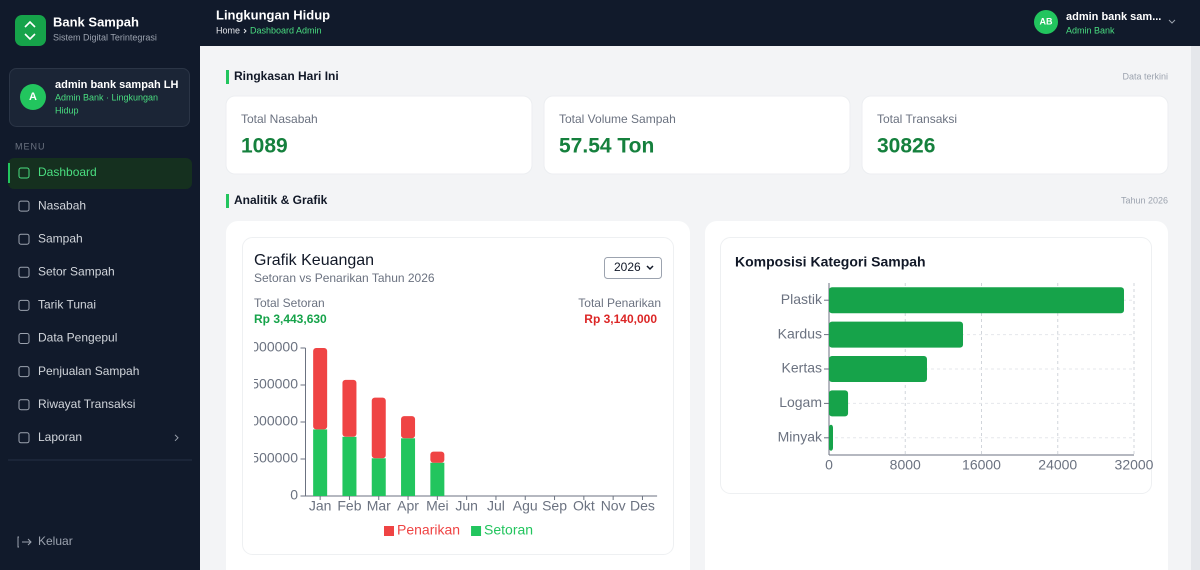 The width and height of the screenshot is (1200, 570). I want to click on brand-subtitle: Sistem Digital Terintegrasi, so click(105, 37).